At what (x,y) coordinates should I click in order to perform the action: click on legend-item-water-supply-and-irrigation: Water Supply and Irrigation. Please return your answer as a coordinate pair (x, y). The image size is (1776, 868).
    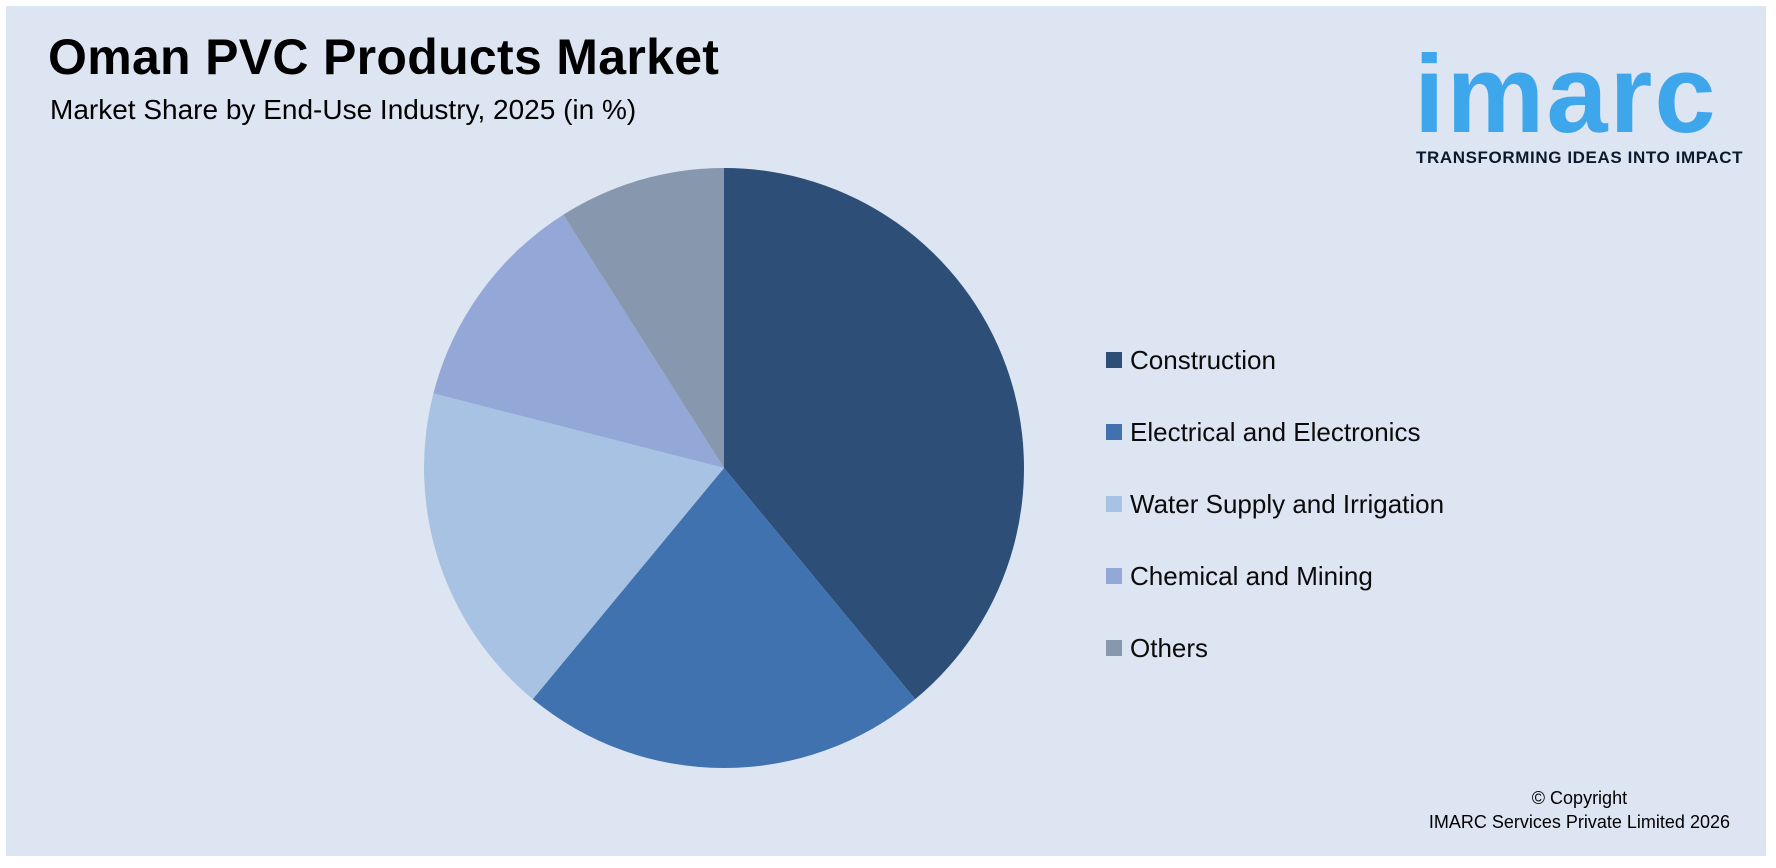
    Looking at the image, I should click on (1275, 504).